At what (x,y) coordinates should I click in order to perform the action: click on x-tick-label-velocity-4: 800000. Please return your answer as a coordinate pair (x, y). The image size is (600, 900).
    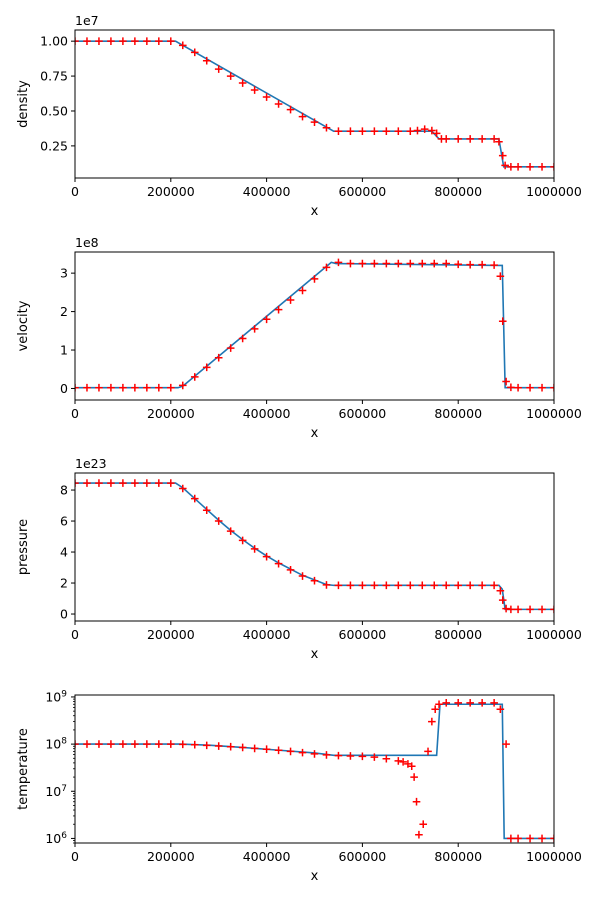
    Looking at the image, I should click on (458, 413).